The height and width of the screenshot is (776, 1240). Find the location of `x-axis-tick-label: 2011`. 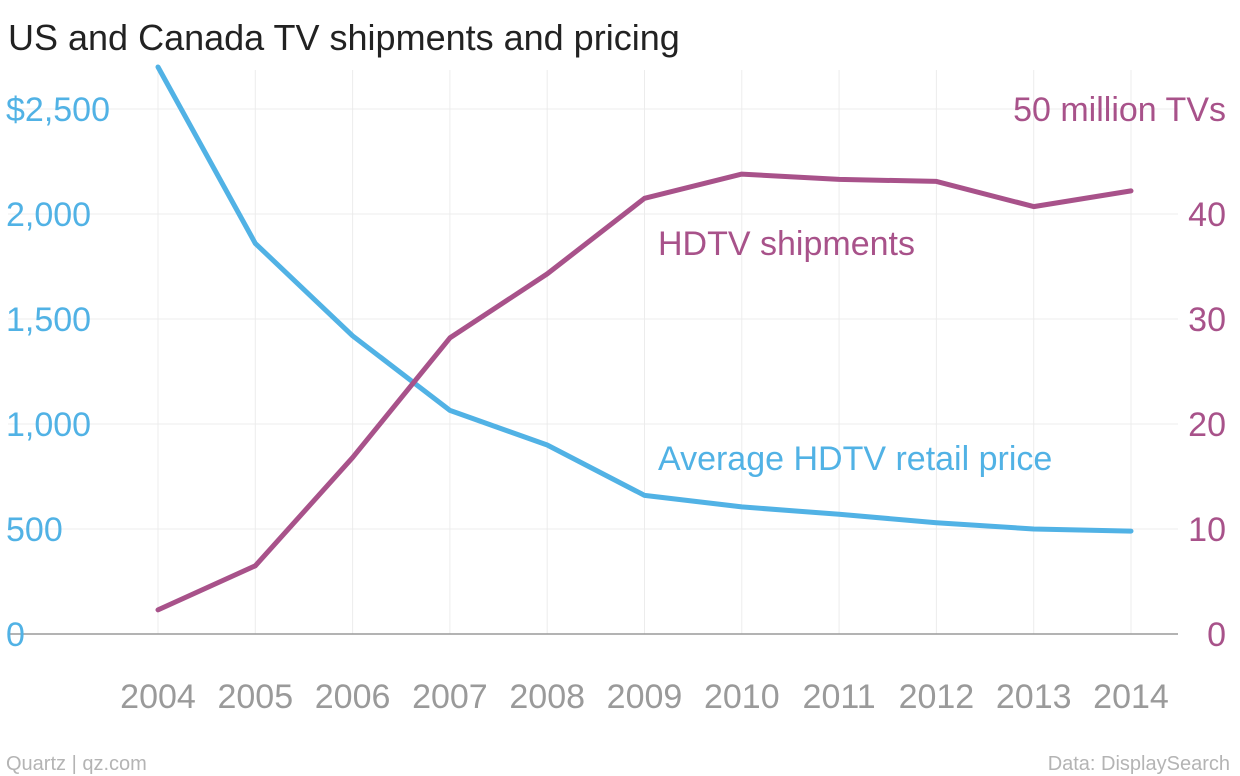

x-axis-tick-label: 2011 is located at coordinates (839, 697).